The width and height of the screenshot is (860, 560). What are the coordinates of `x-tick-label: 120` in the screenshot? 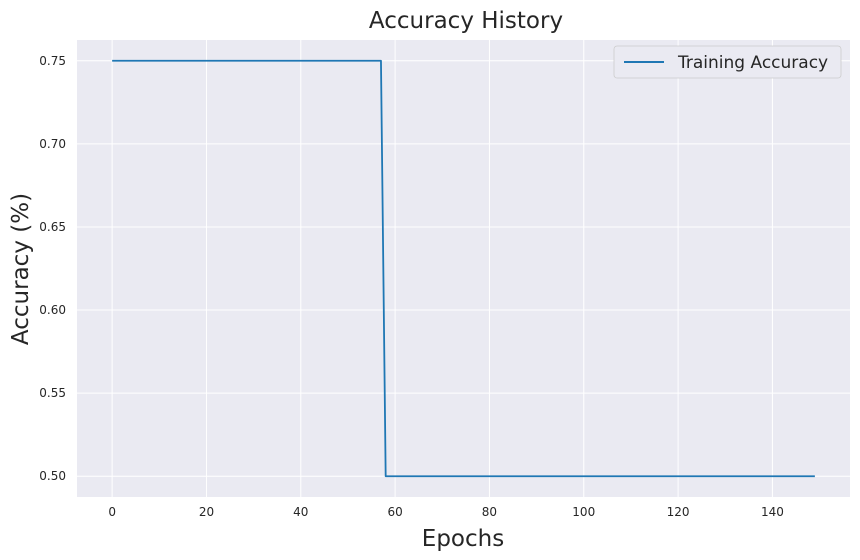 It's located at (678, 512).